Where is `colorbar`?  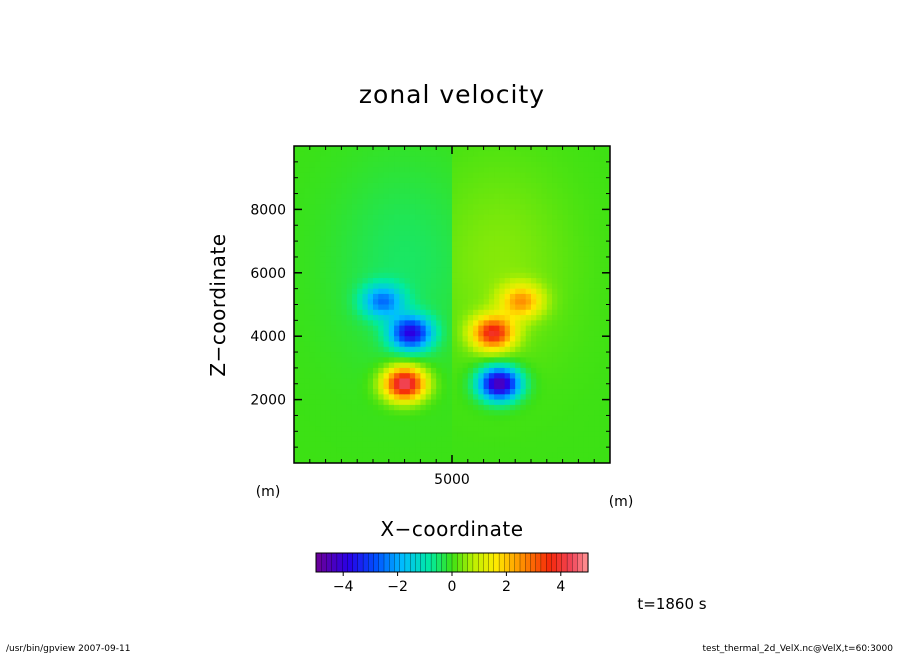 colorbar is located at coordinates (452, 562).